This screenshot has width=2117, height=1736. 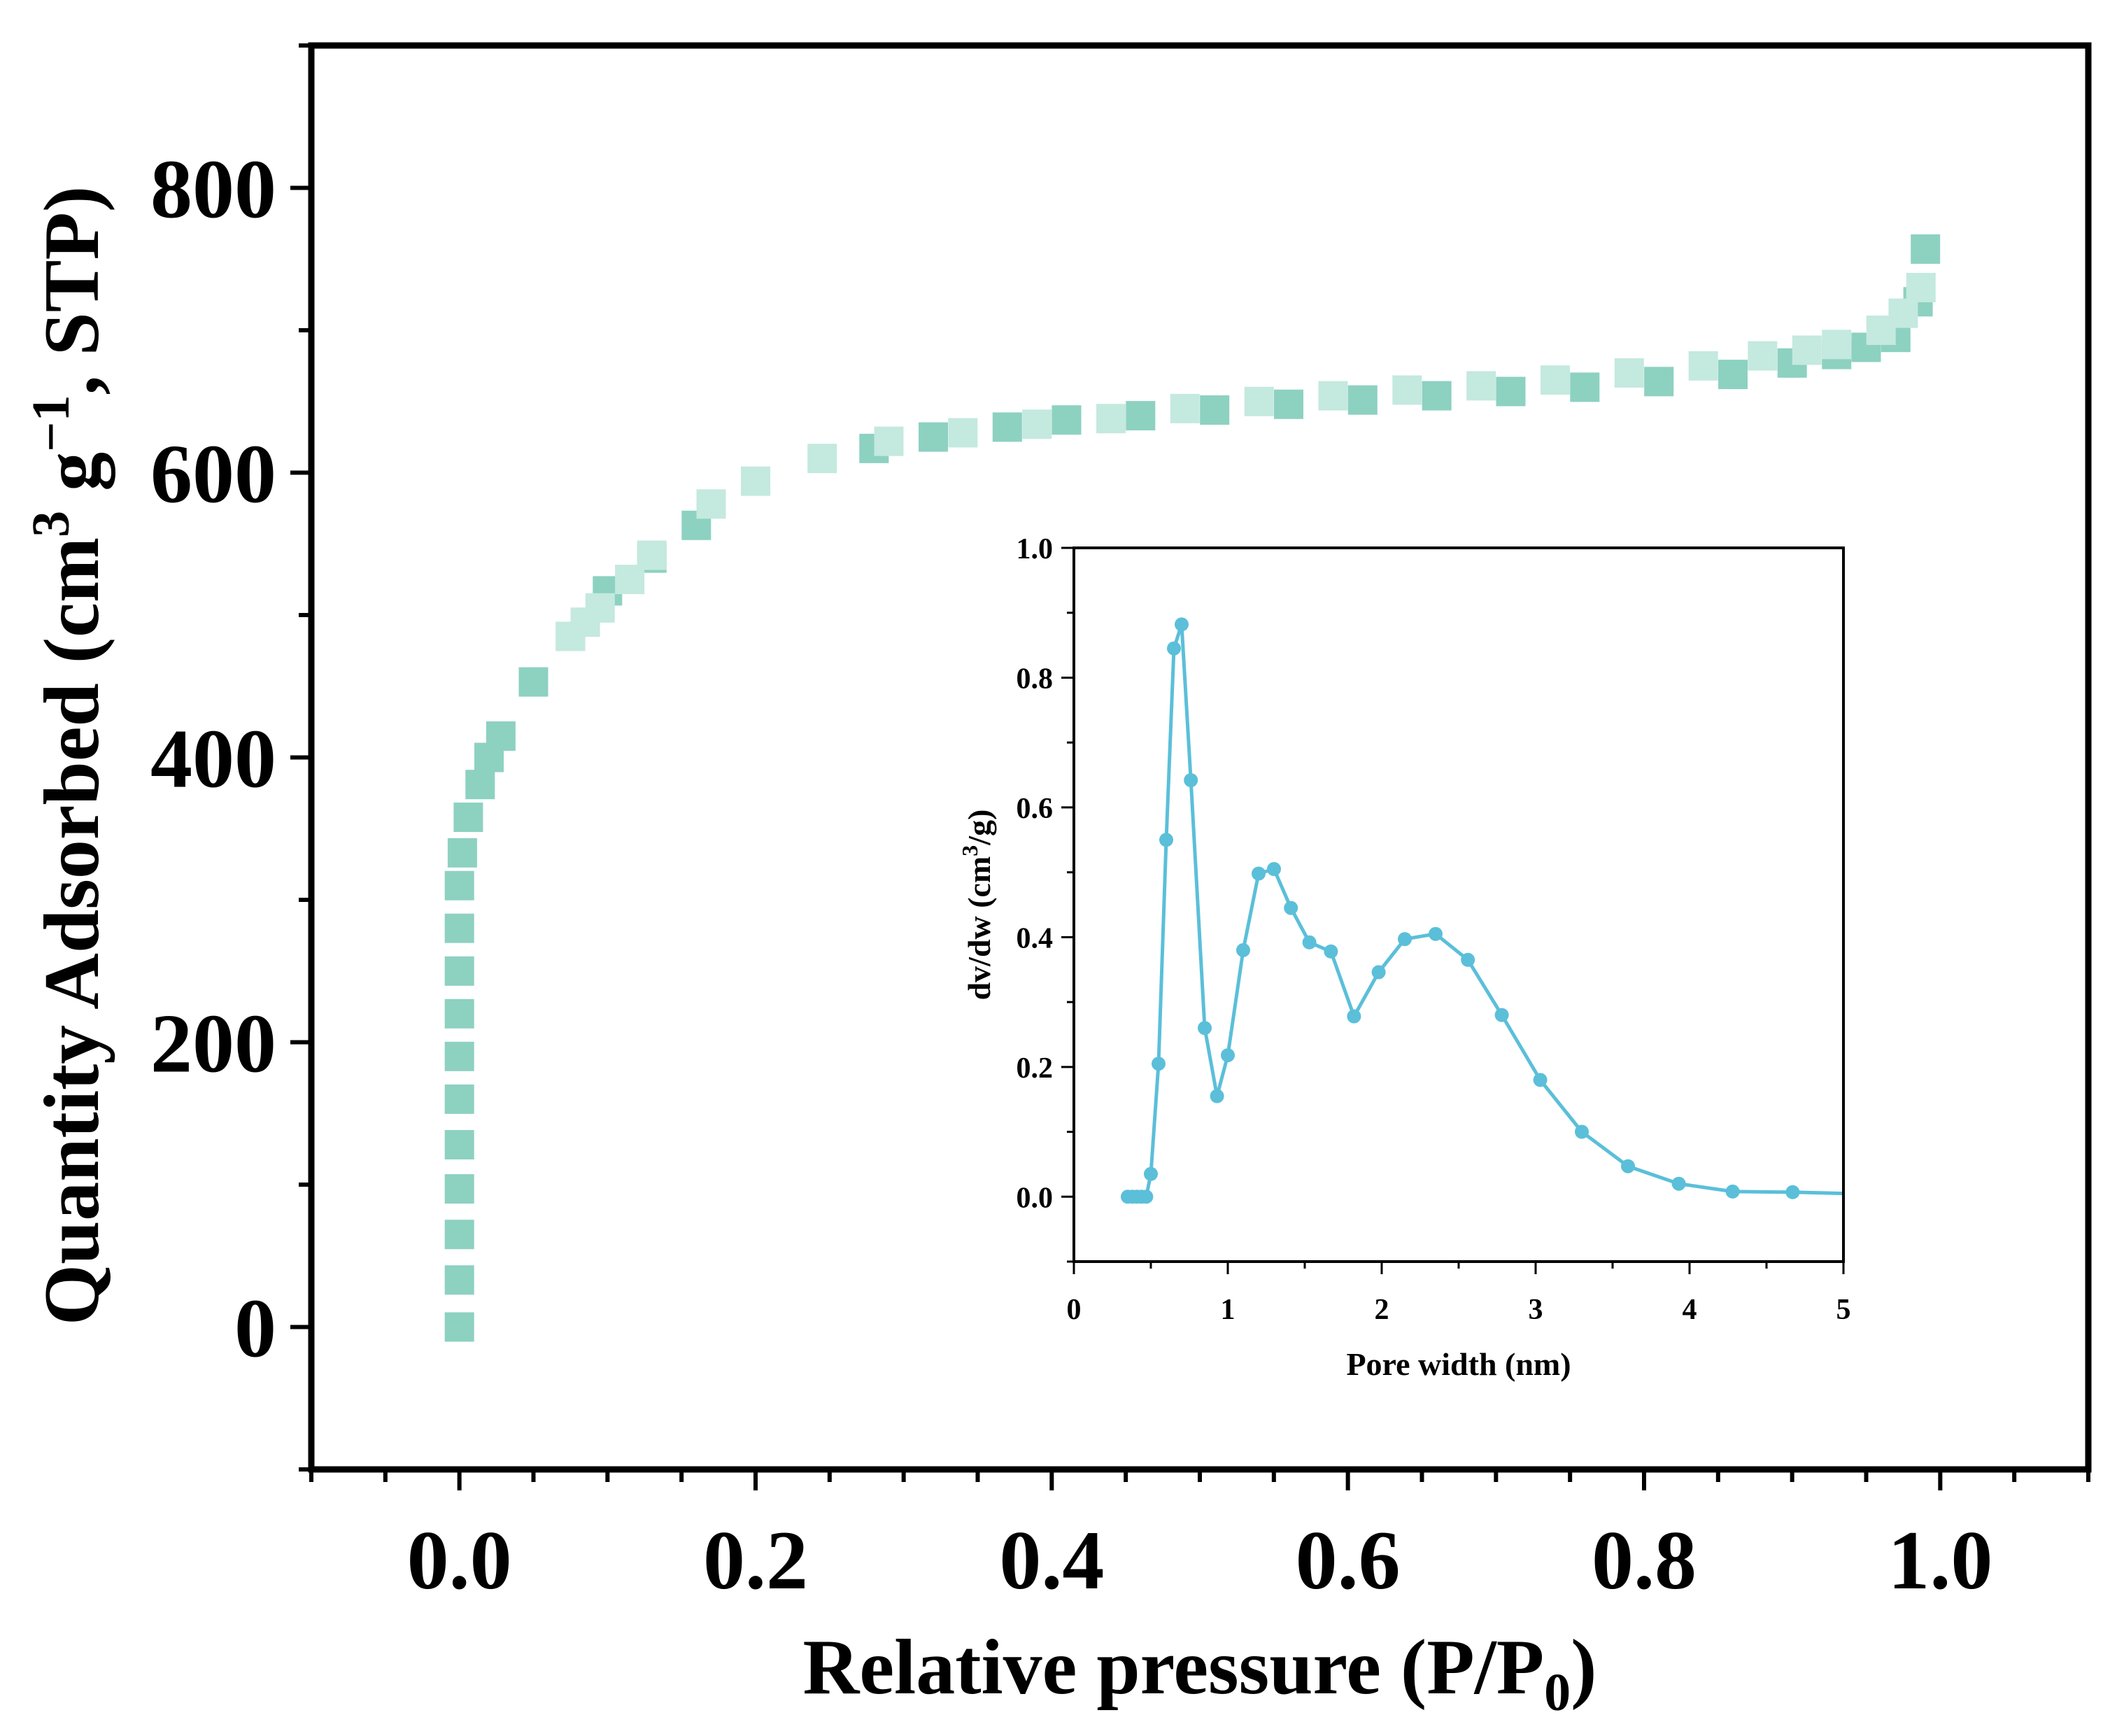 I want to click on main-y-axis-label-sup1: 3, so click(x=51, y=524).